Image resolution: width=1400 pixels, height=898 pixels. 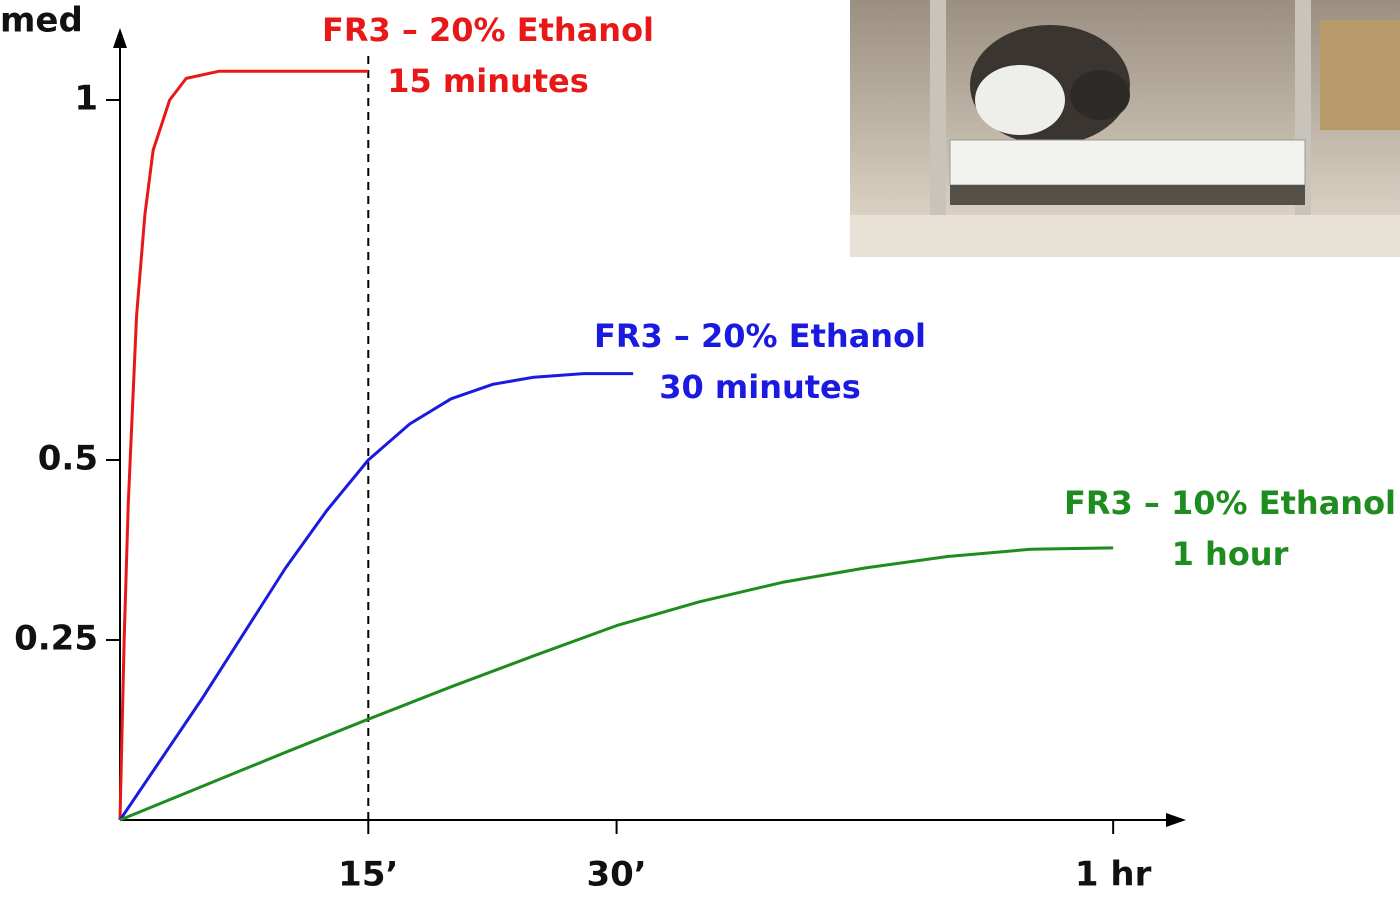 What do you see at coordinates (120, 38) in the screenshot?
I see `y-axis-arrow` at bounding box center [120, 38].